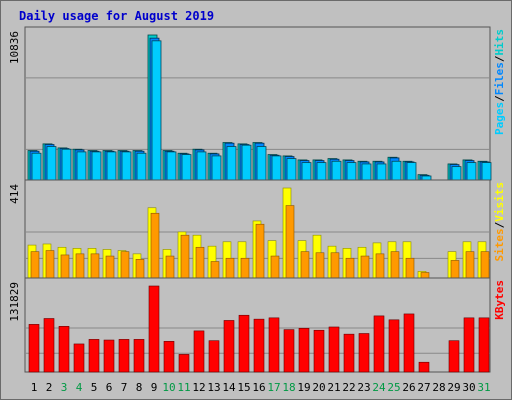 The height and width of the screenshot is (400, 512). I want to click on x-tick-label: 25, so click(393, 387).